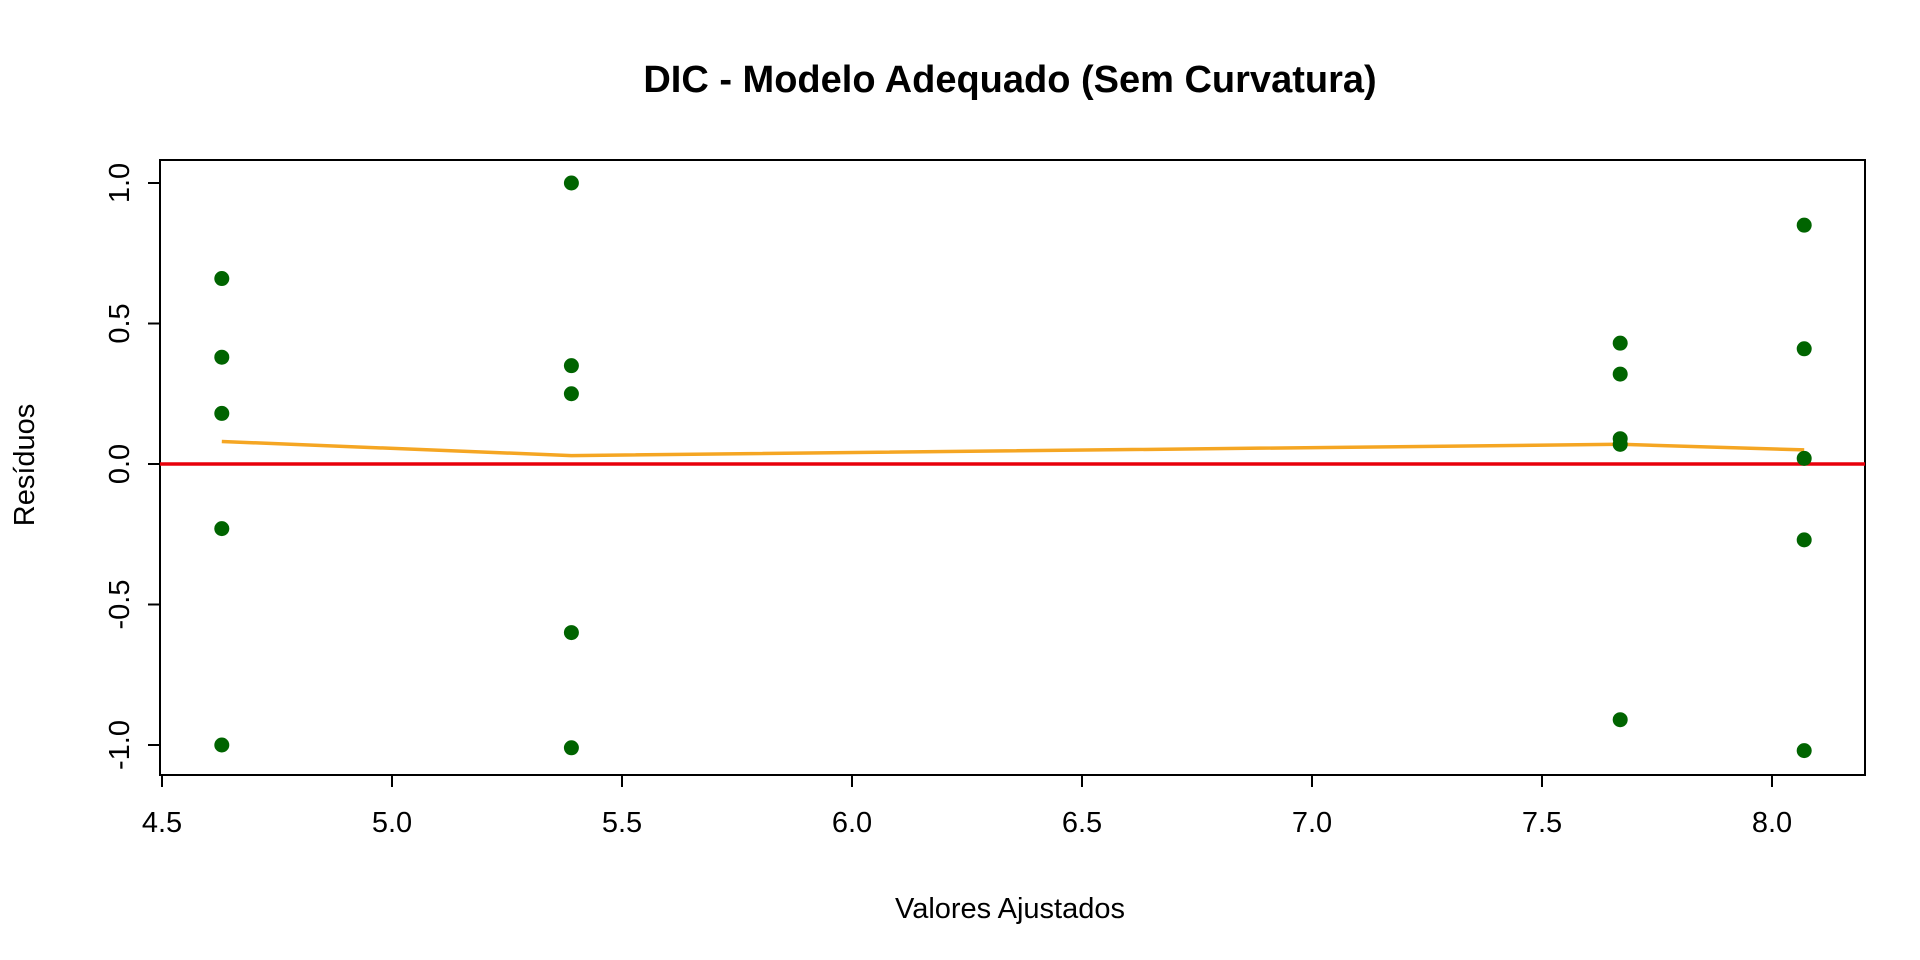  I want to click on chart-title: DIC - Modelo Adequado (Sem Curvatura), so click(1009, 80).